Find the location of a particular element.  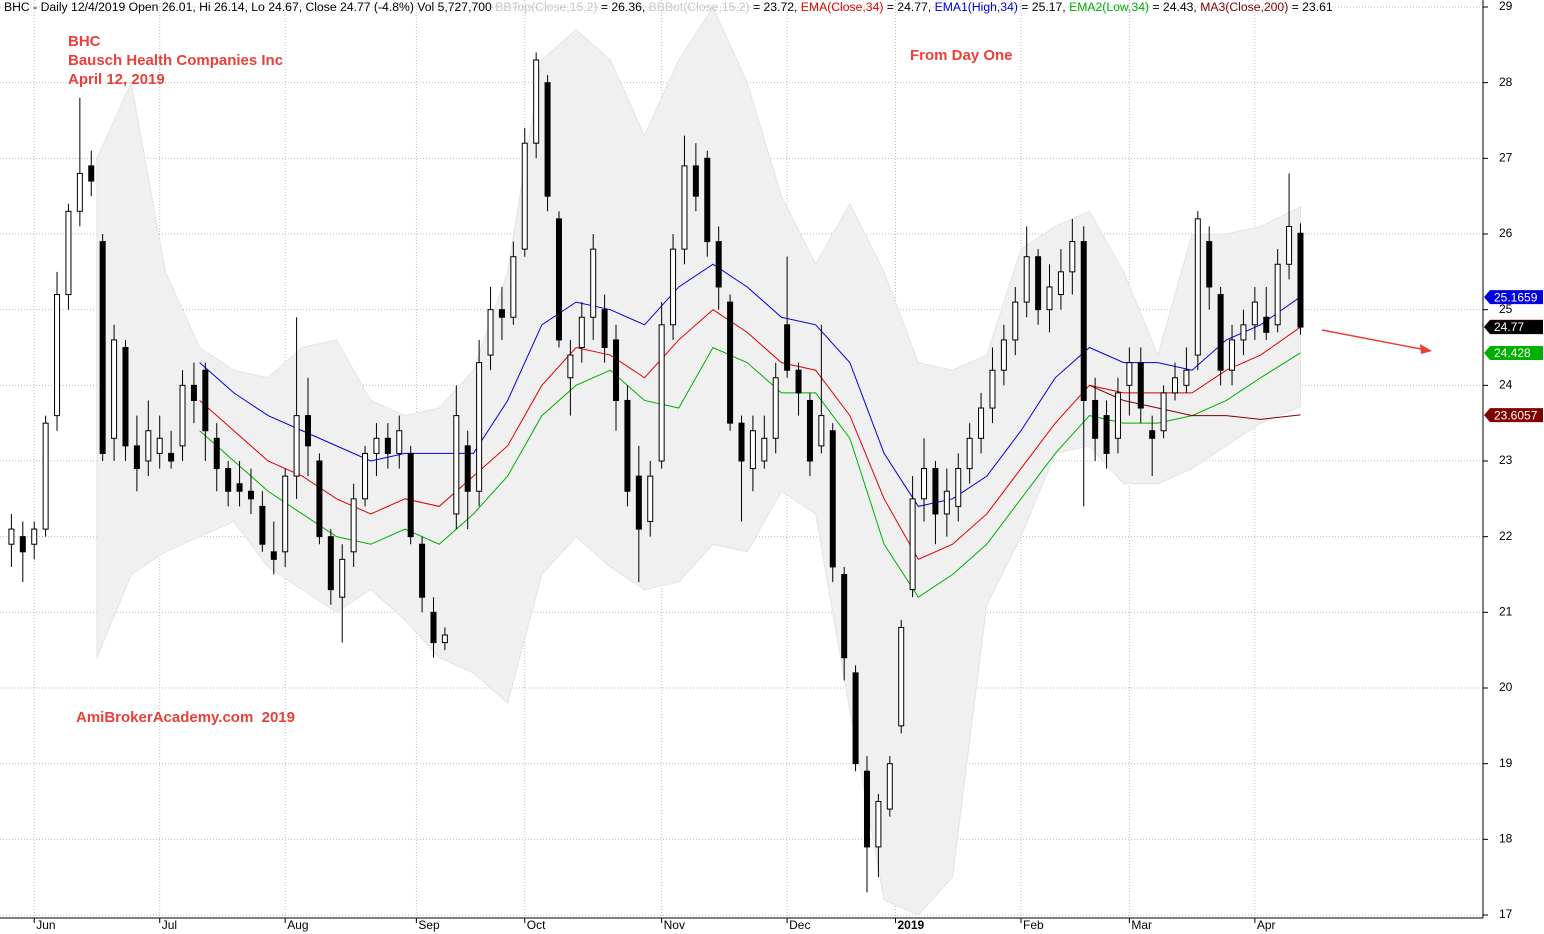

header-part: MA3(Close,200) is located at coordinates (1244, 7).